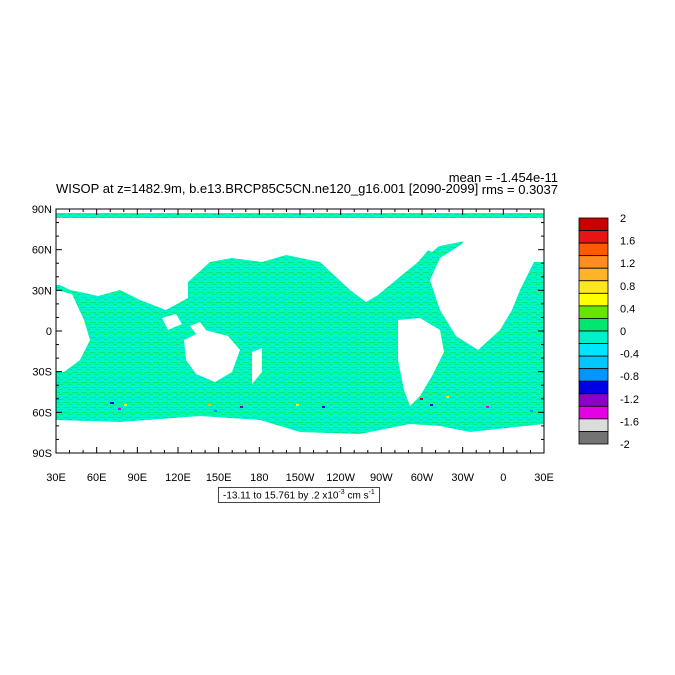  I want to click on rms-stat: rms = 0.3037, so click(520, 189).